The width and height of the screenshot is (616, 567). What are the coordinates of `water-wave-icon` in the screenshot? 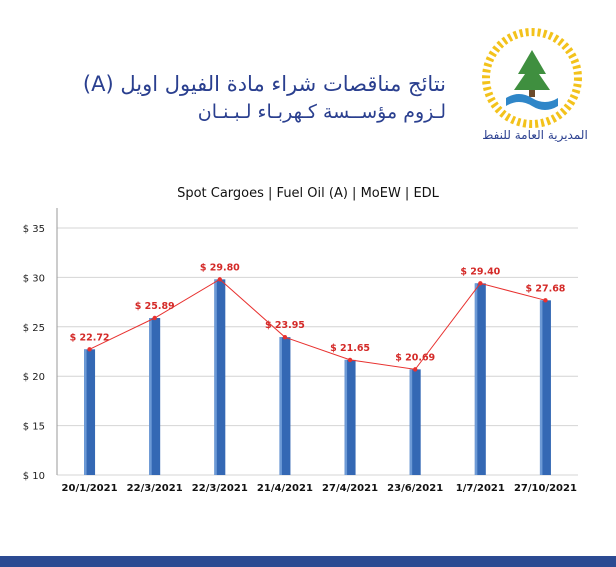 It's located at (532, 102).